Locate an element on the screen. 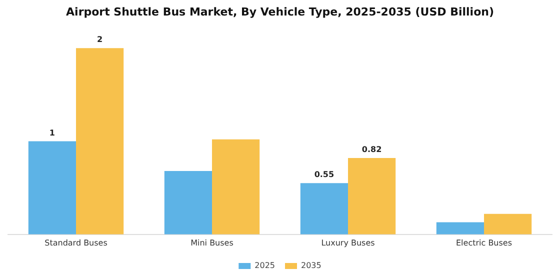  data-label: 0.55 is located at coordinates (324, 175).